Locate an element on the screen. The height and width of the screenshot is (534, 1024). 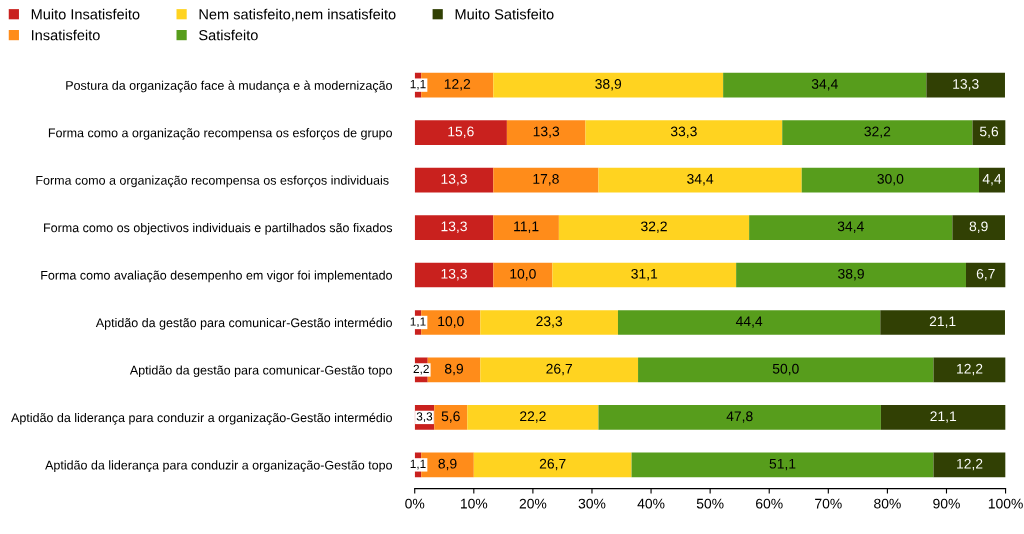
data-label: 26,7 is located at coordinates (552, 464).